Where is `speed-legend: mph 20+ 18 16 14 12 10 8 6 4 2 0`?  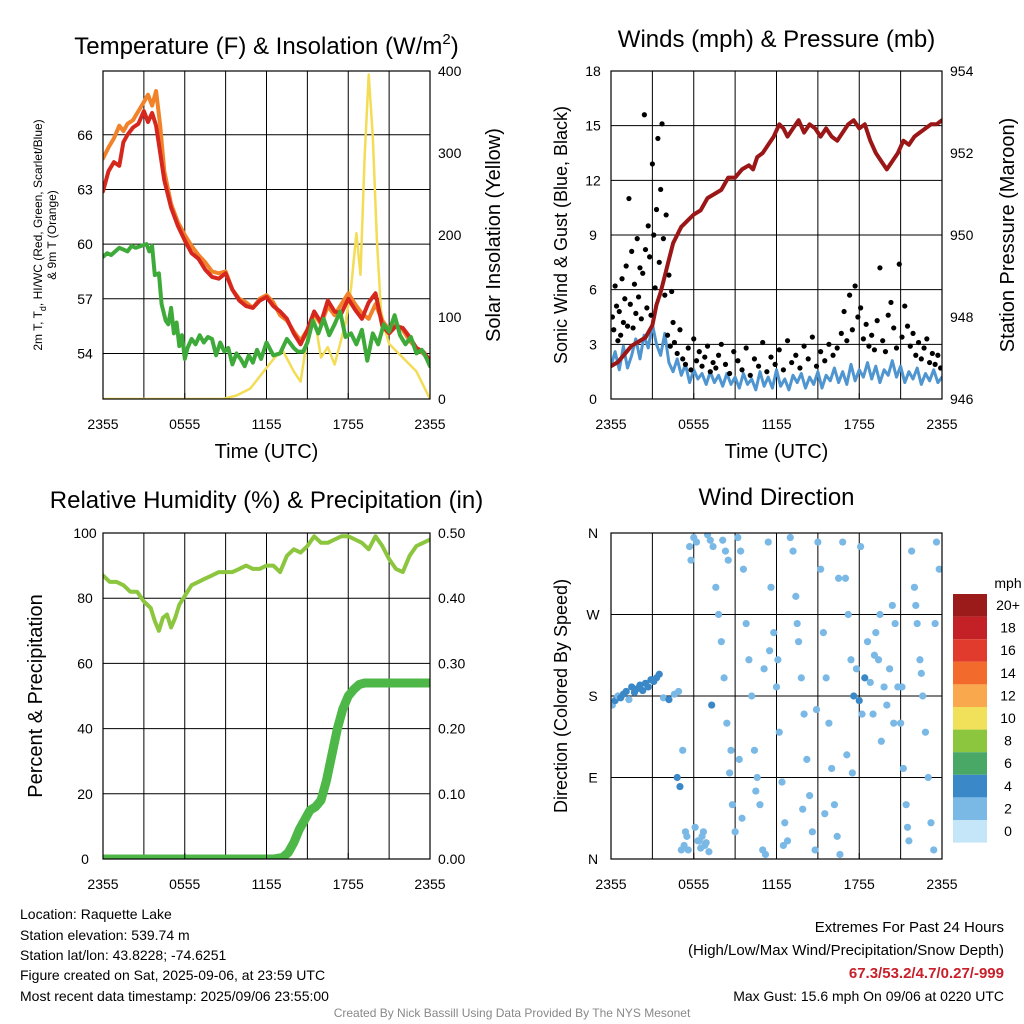
speed-legend: mph 20+ 18 16 14 12 10 8 6 4 2 0 is located at coordinates (987, 709).